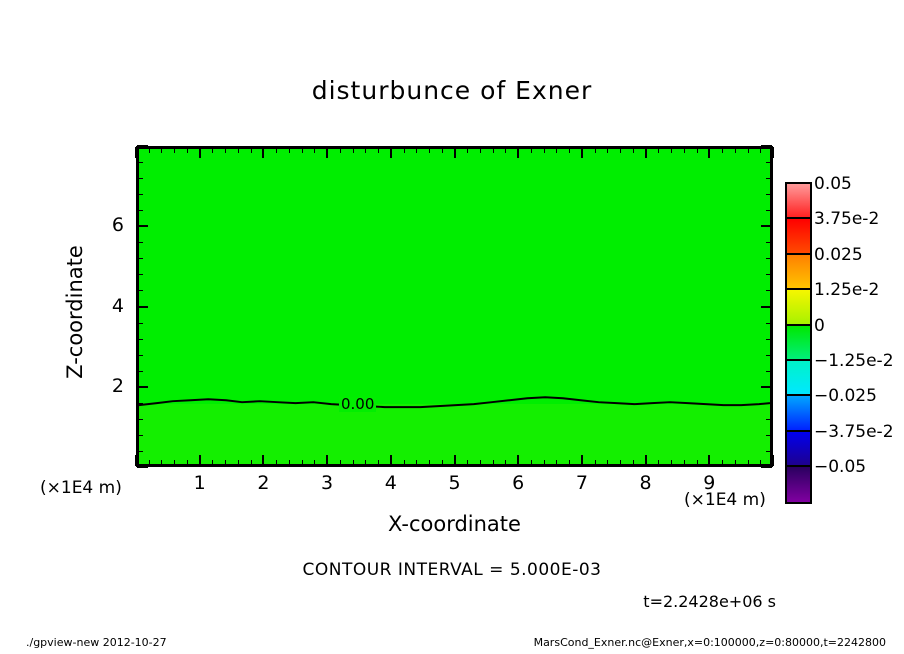  I want to click on x-tick-label: 4, so click(390, 483).